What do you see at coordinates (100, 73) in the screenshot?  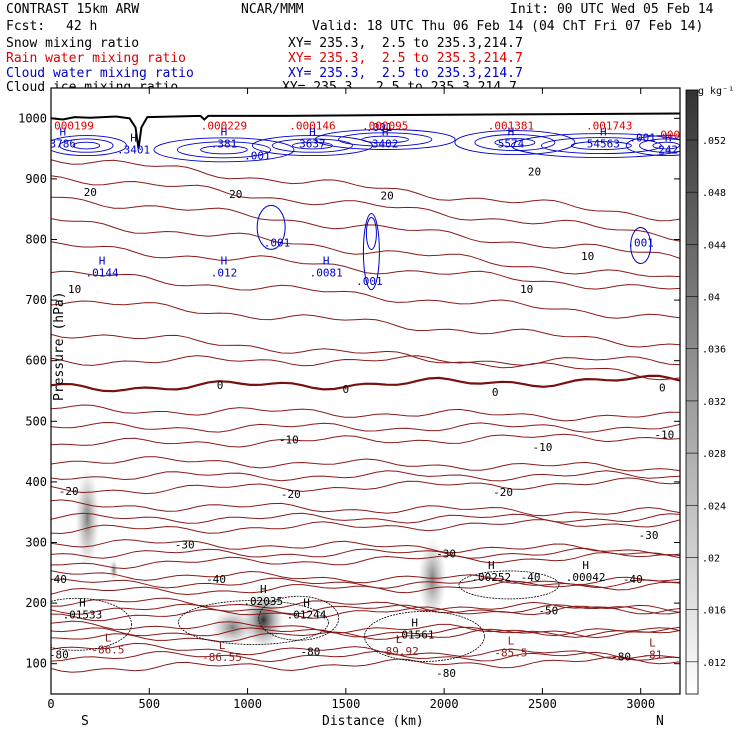 I see `field-name-cloud-water: Cloud water mixing ratio` at bounding box center [100, 73].